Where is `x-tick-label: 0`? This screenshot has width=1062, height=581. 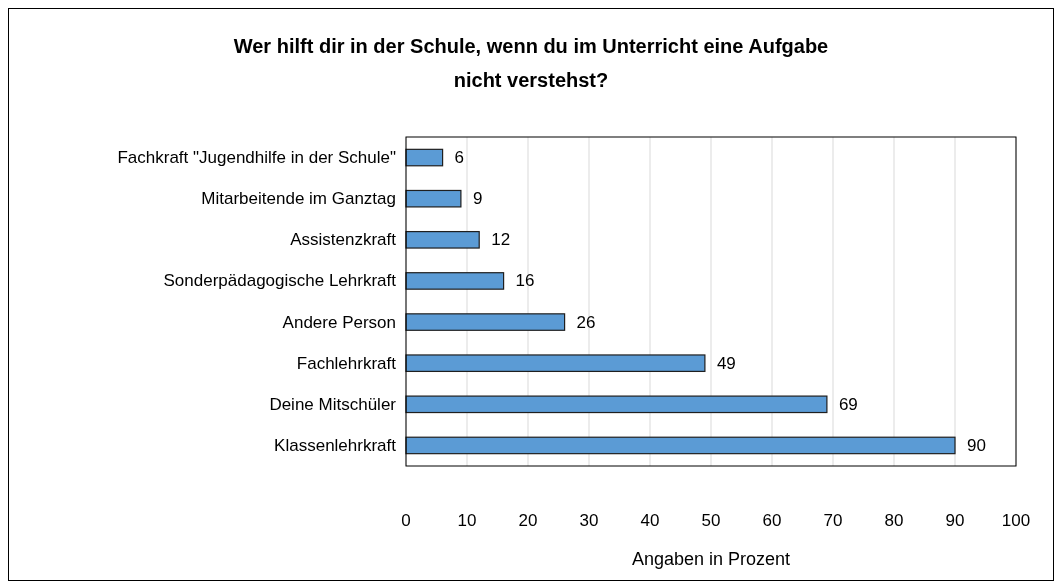 x-tick-label: 0 is located at coordinates (406, 520).